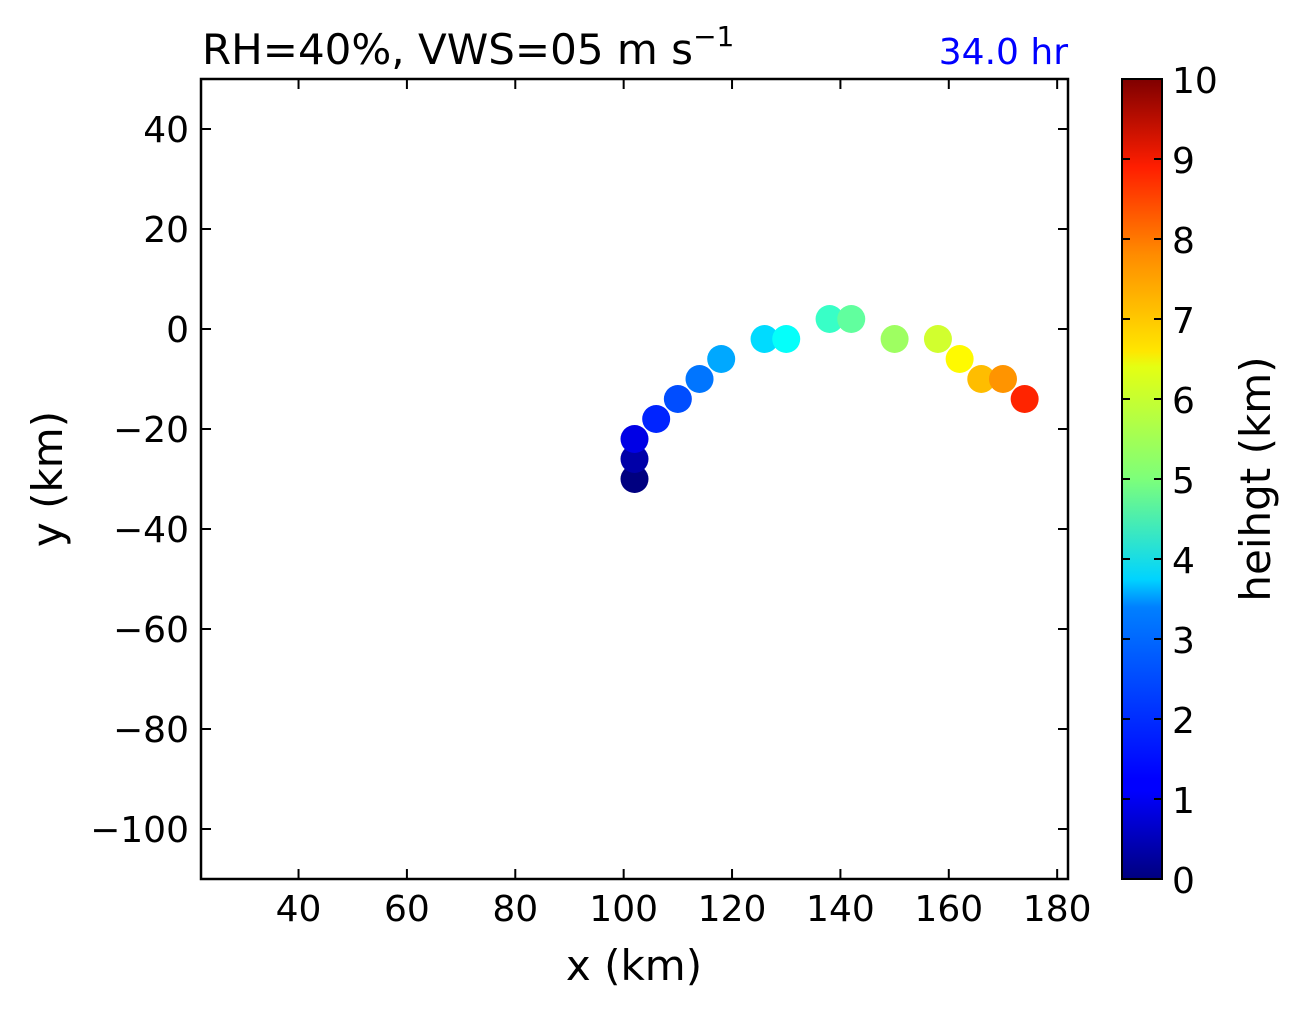 Image resolution: width=1304 pixels, height=1012 pixels. Describe the element at coordinates (177, 330) in the screenshot. I see `y-tick-label: 0` at that location.